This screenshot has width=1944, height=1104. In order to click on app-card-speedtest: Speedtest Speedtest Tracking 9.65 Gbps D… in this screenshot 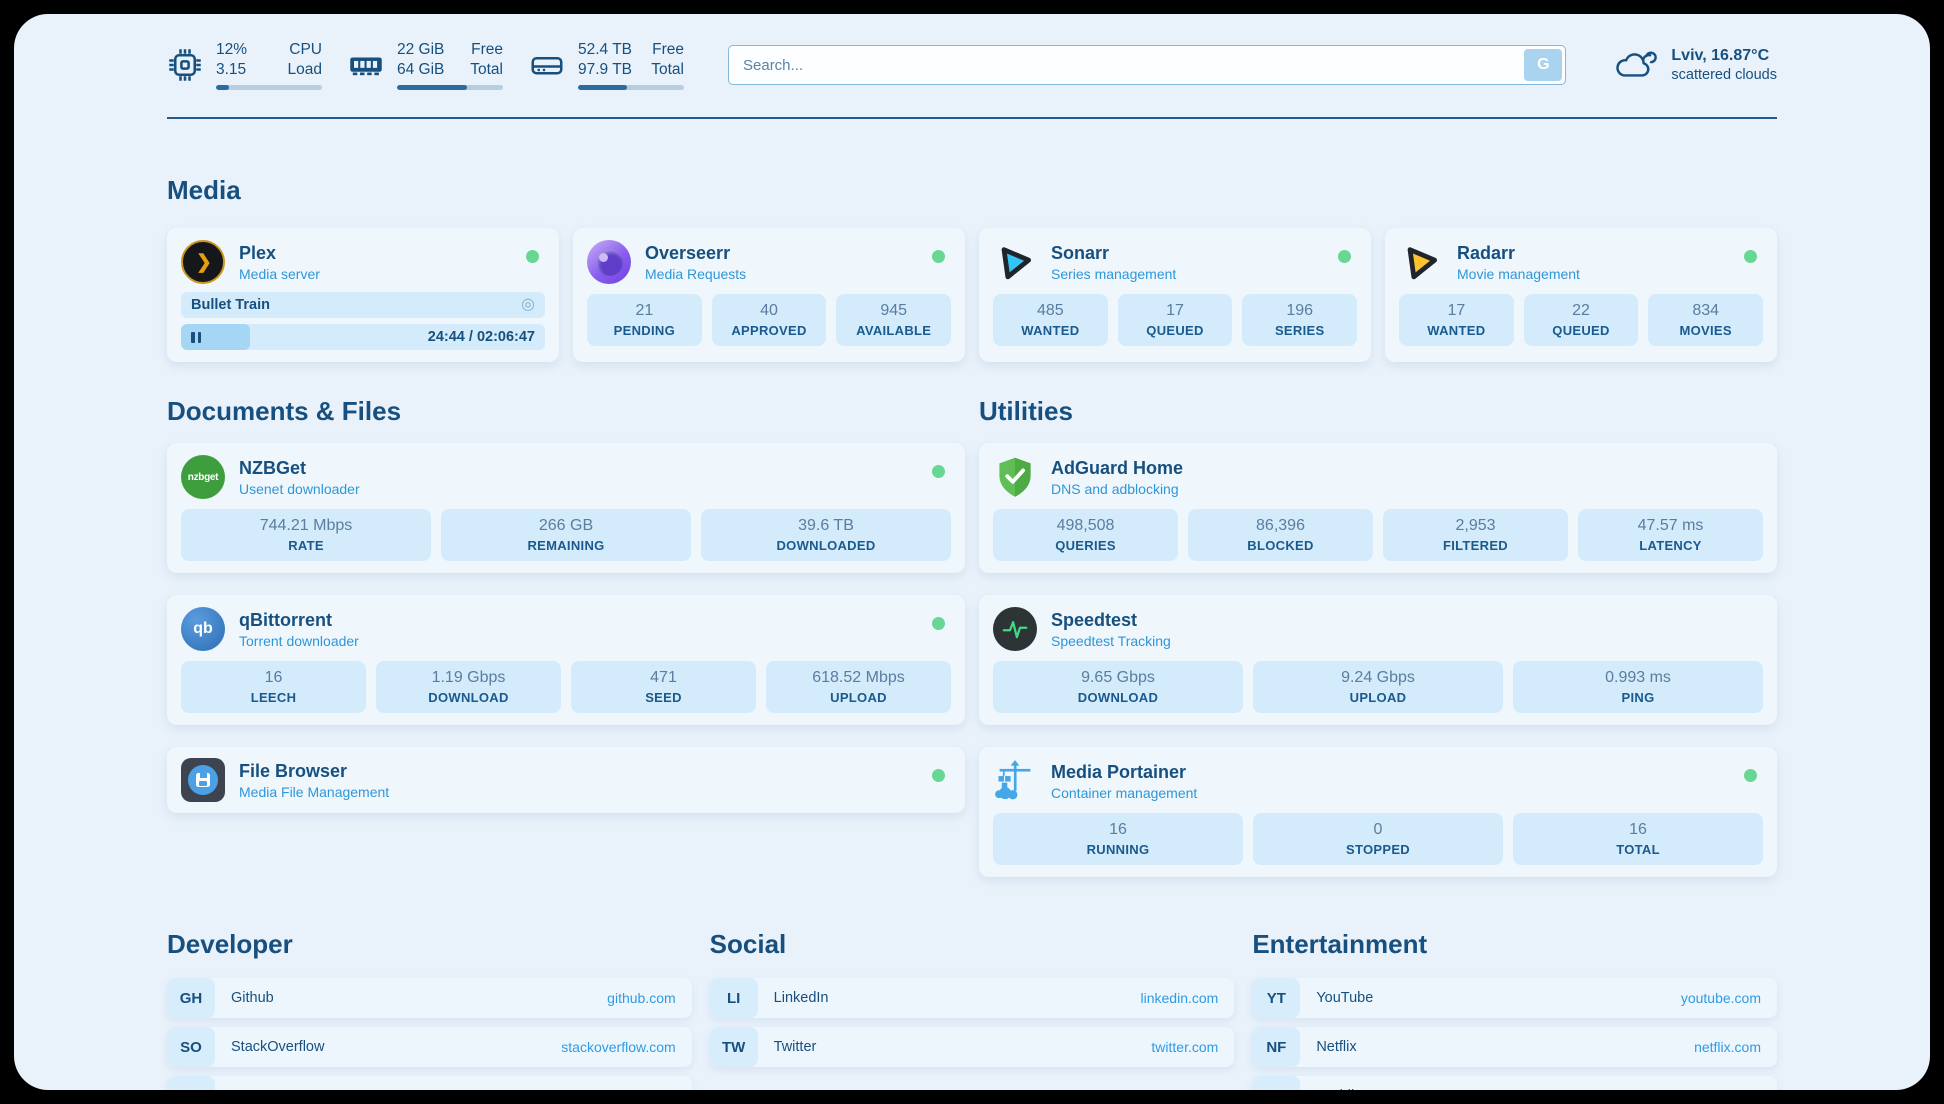, I will do `click(1378, 660)`.